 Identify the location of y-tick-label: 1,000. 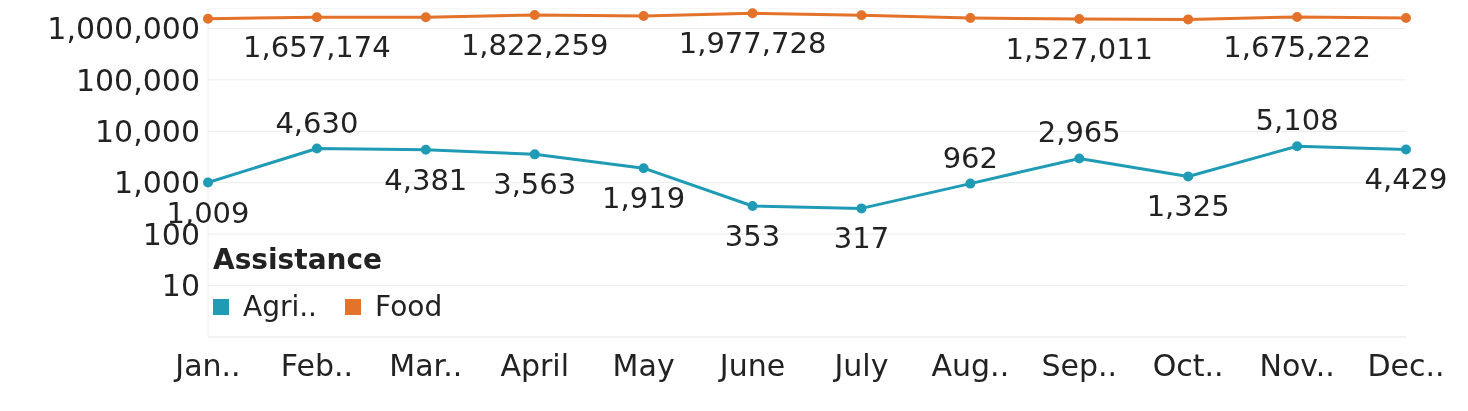
(157, 183).